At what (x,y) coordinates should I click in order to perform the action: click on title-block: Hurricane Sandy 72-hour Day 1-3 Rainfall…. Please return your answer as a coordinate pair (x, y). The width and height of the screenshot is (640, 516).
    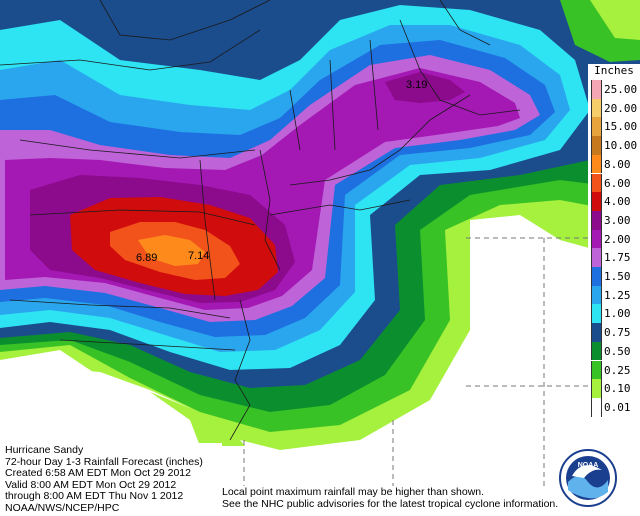
    Looking at the image, I should click on (112, 479).